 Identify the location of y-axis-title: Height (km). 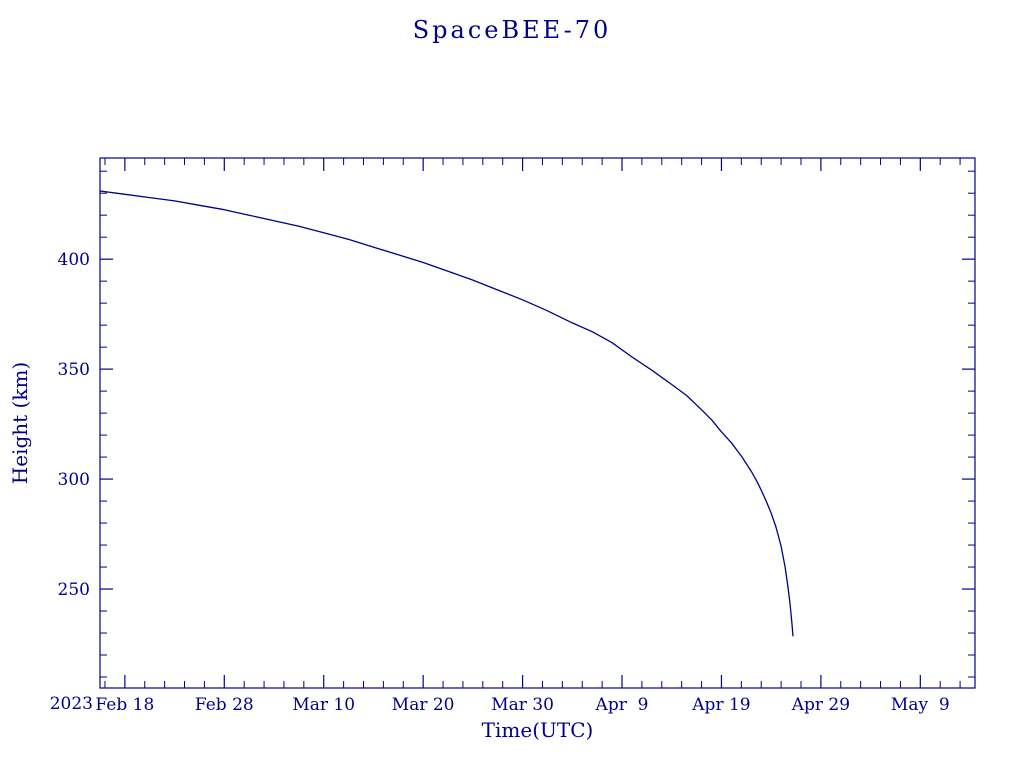
(20, 423).